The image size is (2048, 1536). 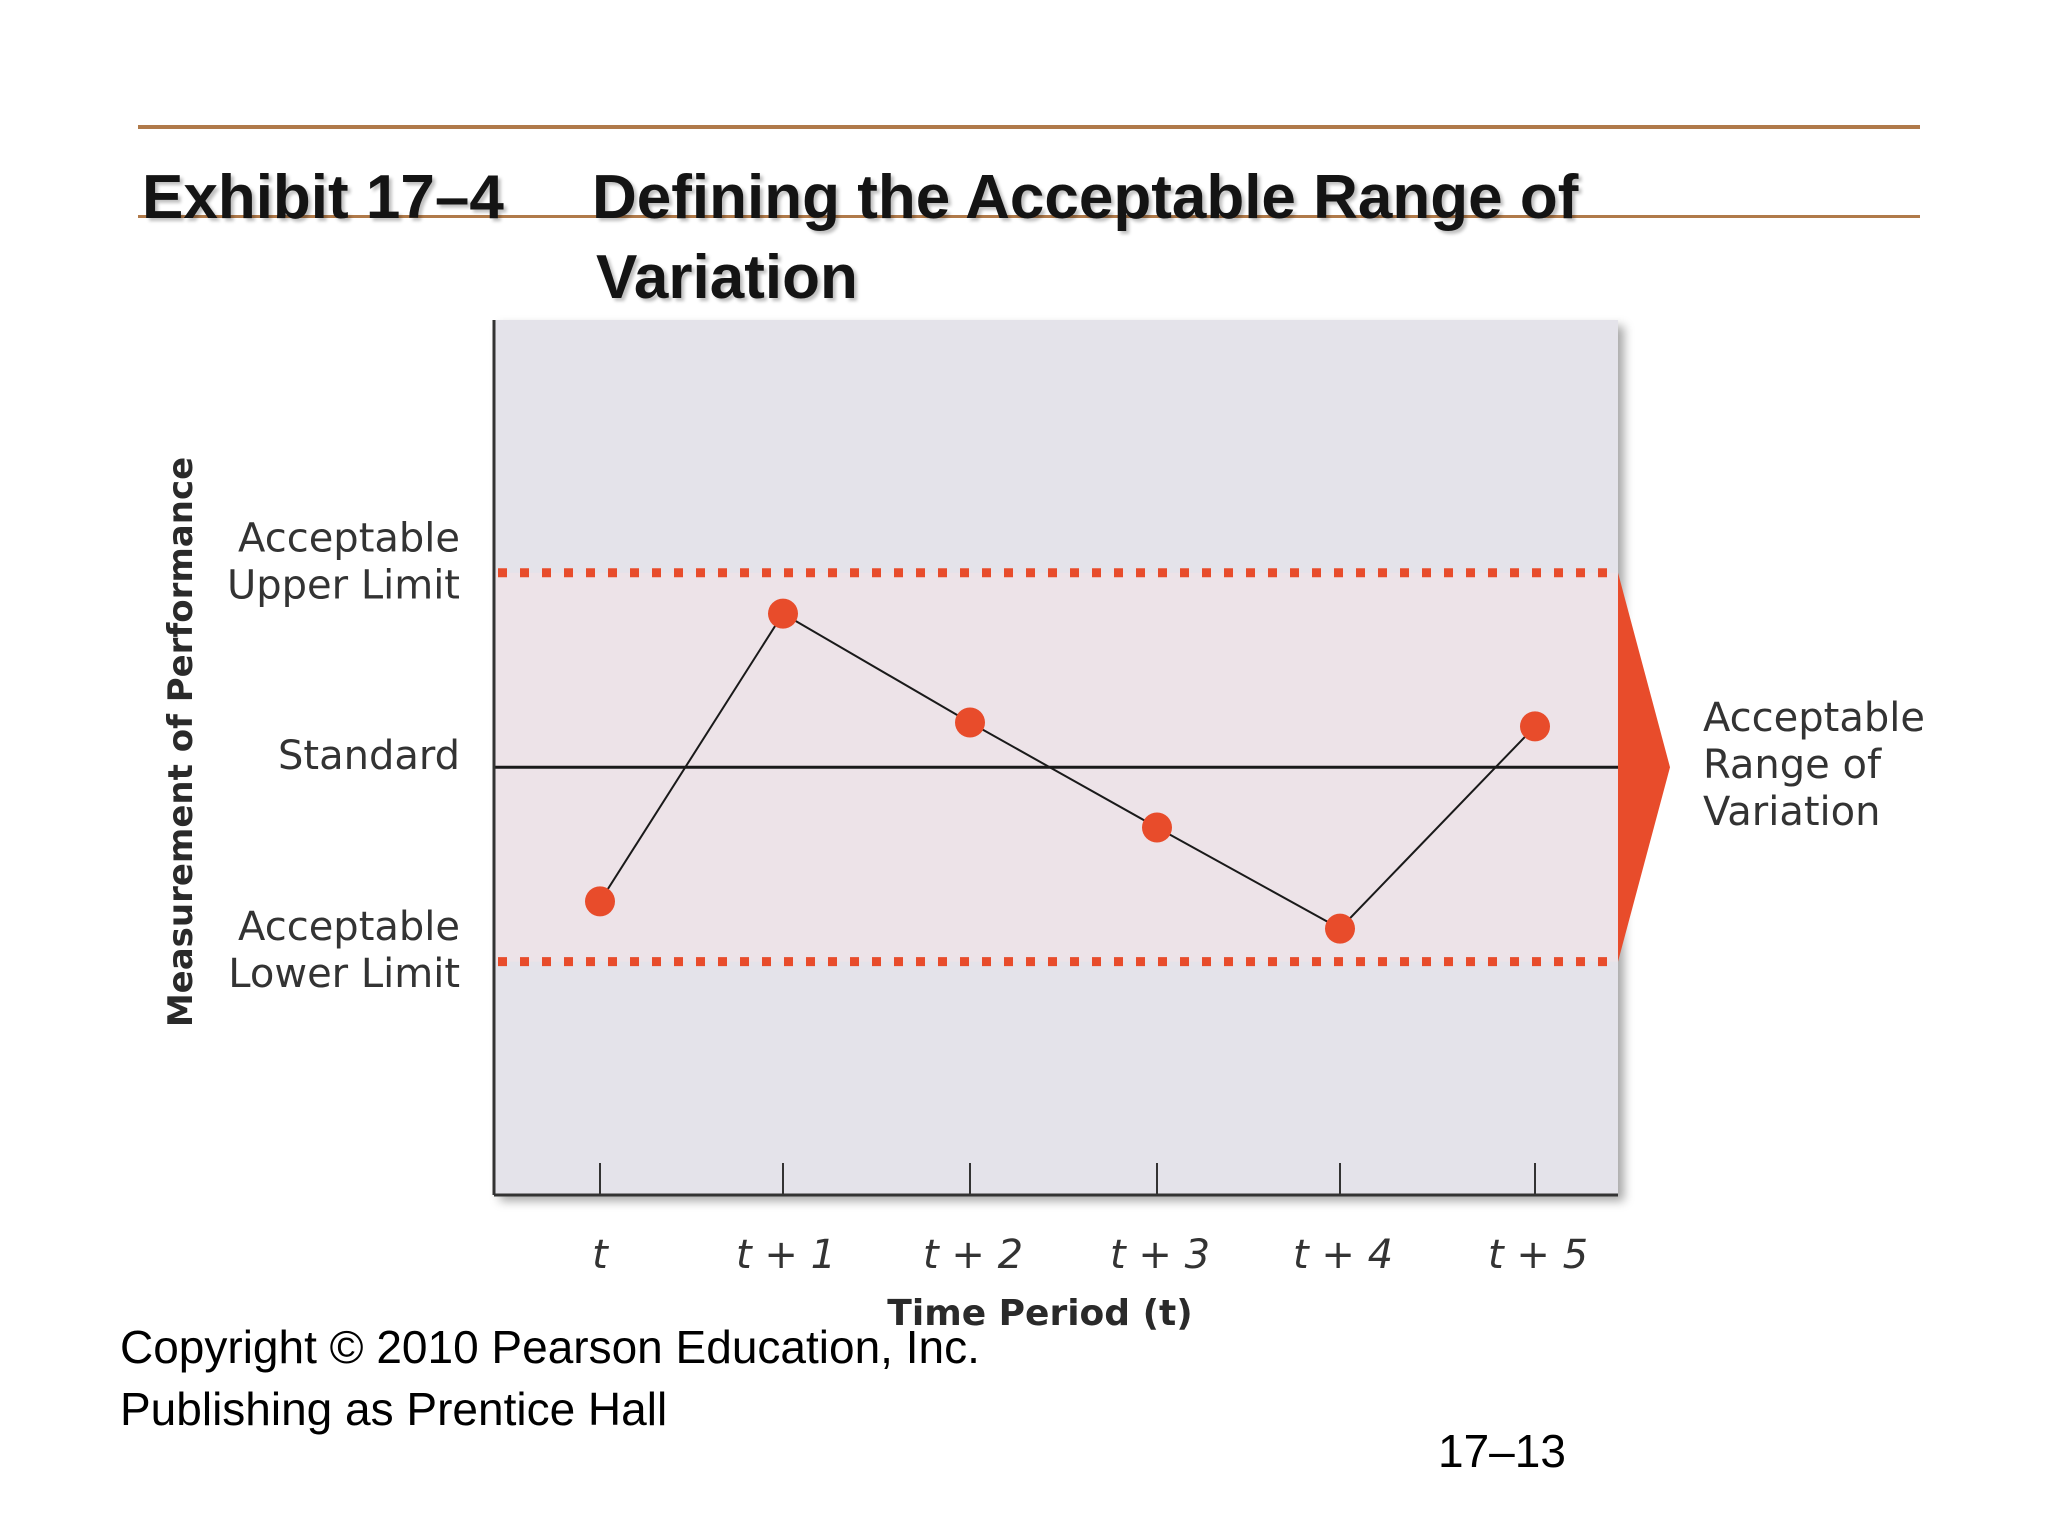 What do you see at coordinates (1644, 767) in the screenshot?
I see `range-arrow` at bounding box center [1644, 767].